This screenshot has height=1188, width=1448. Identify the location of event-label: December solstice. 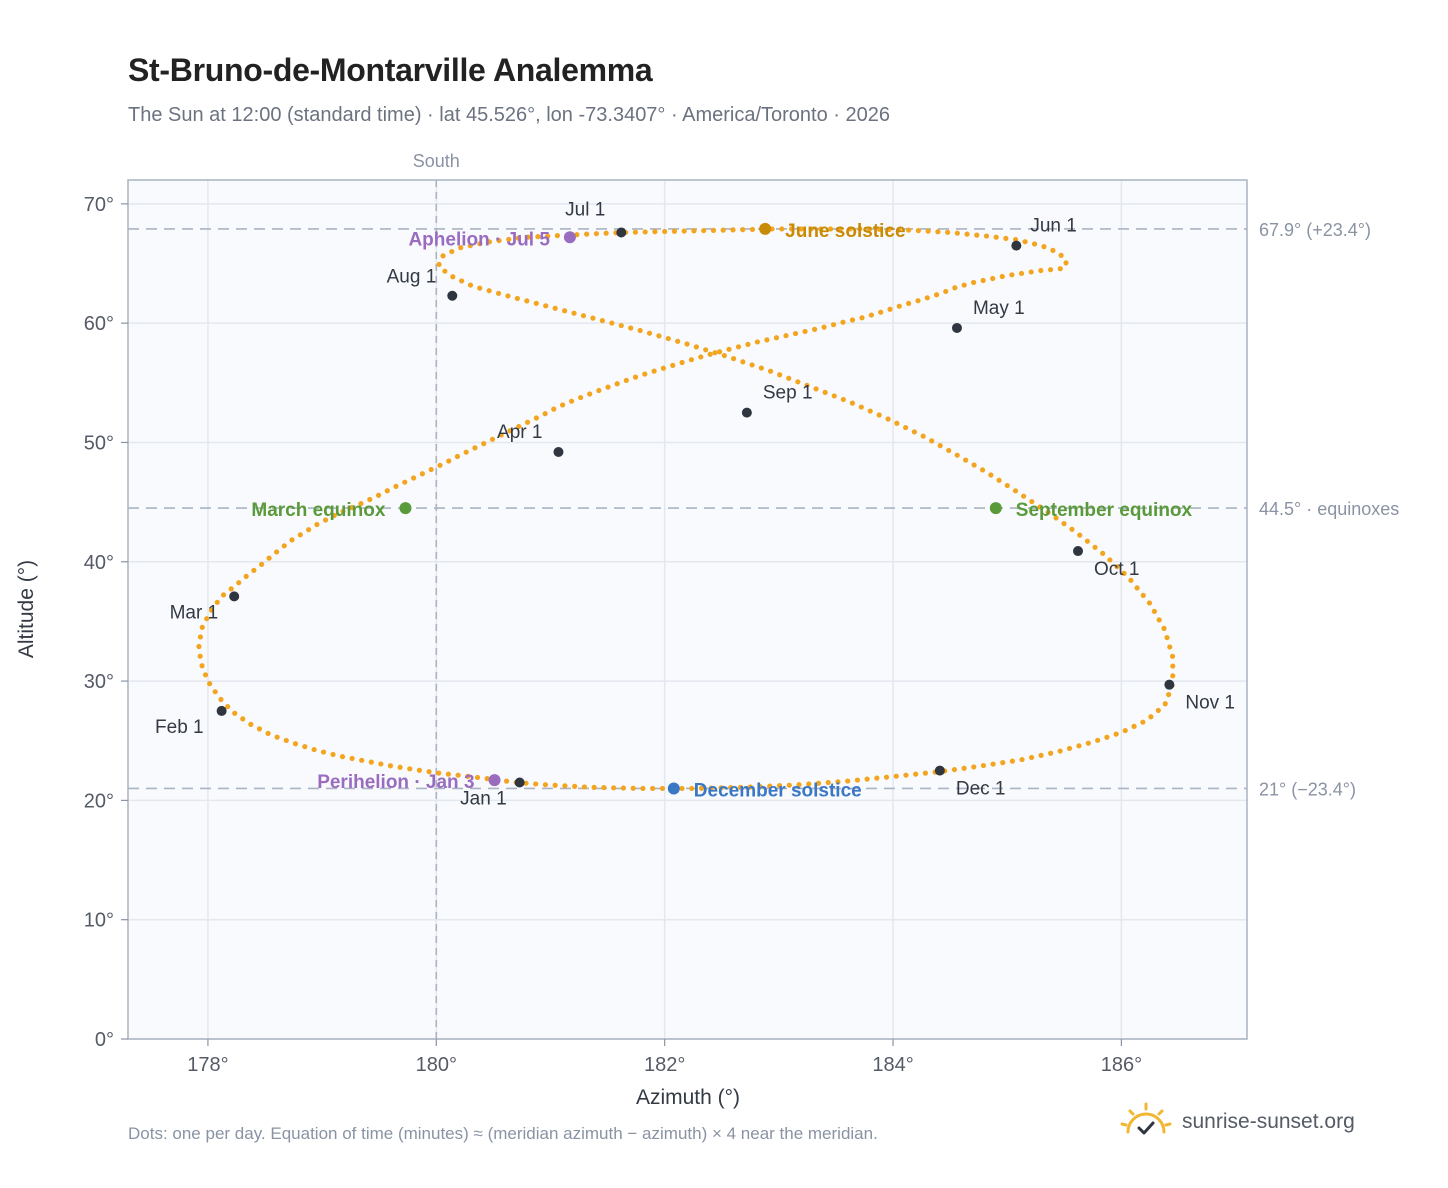
(778, 790).